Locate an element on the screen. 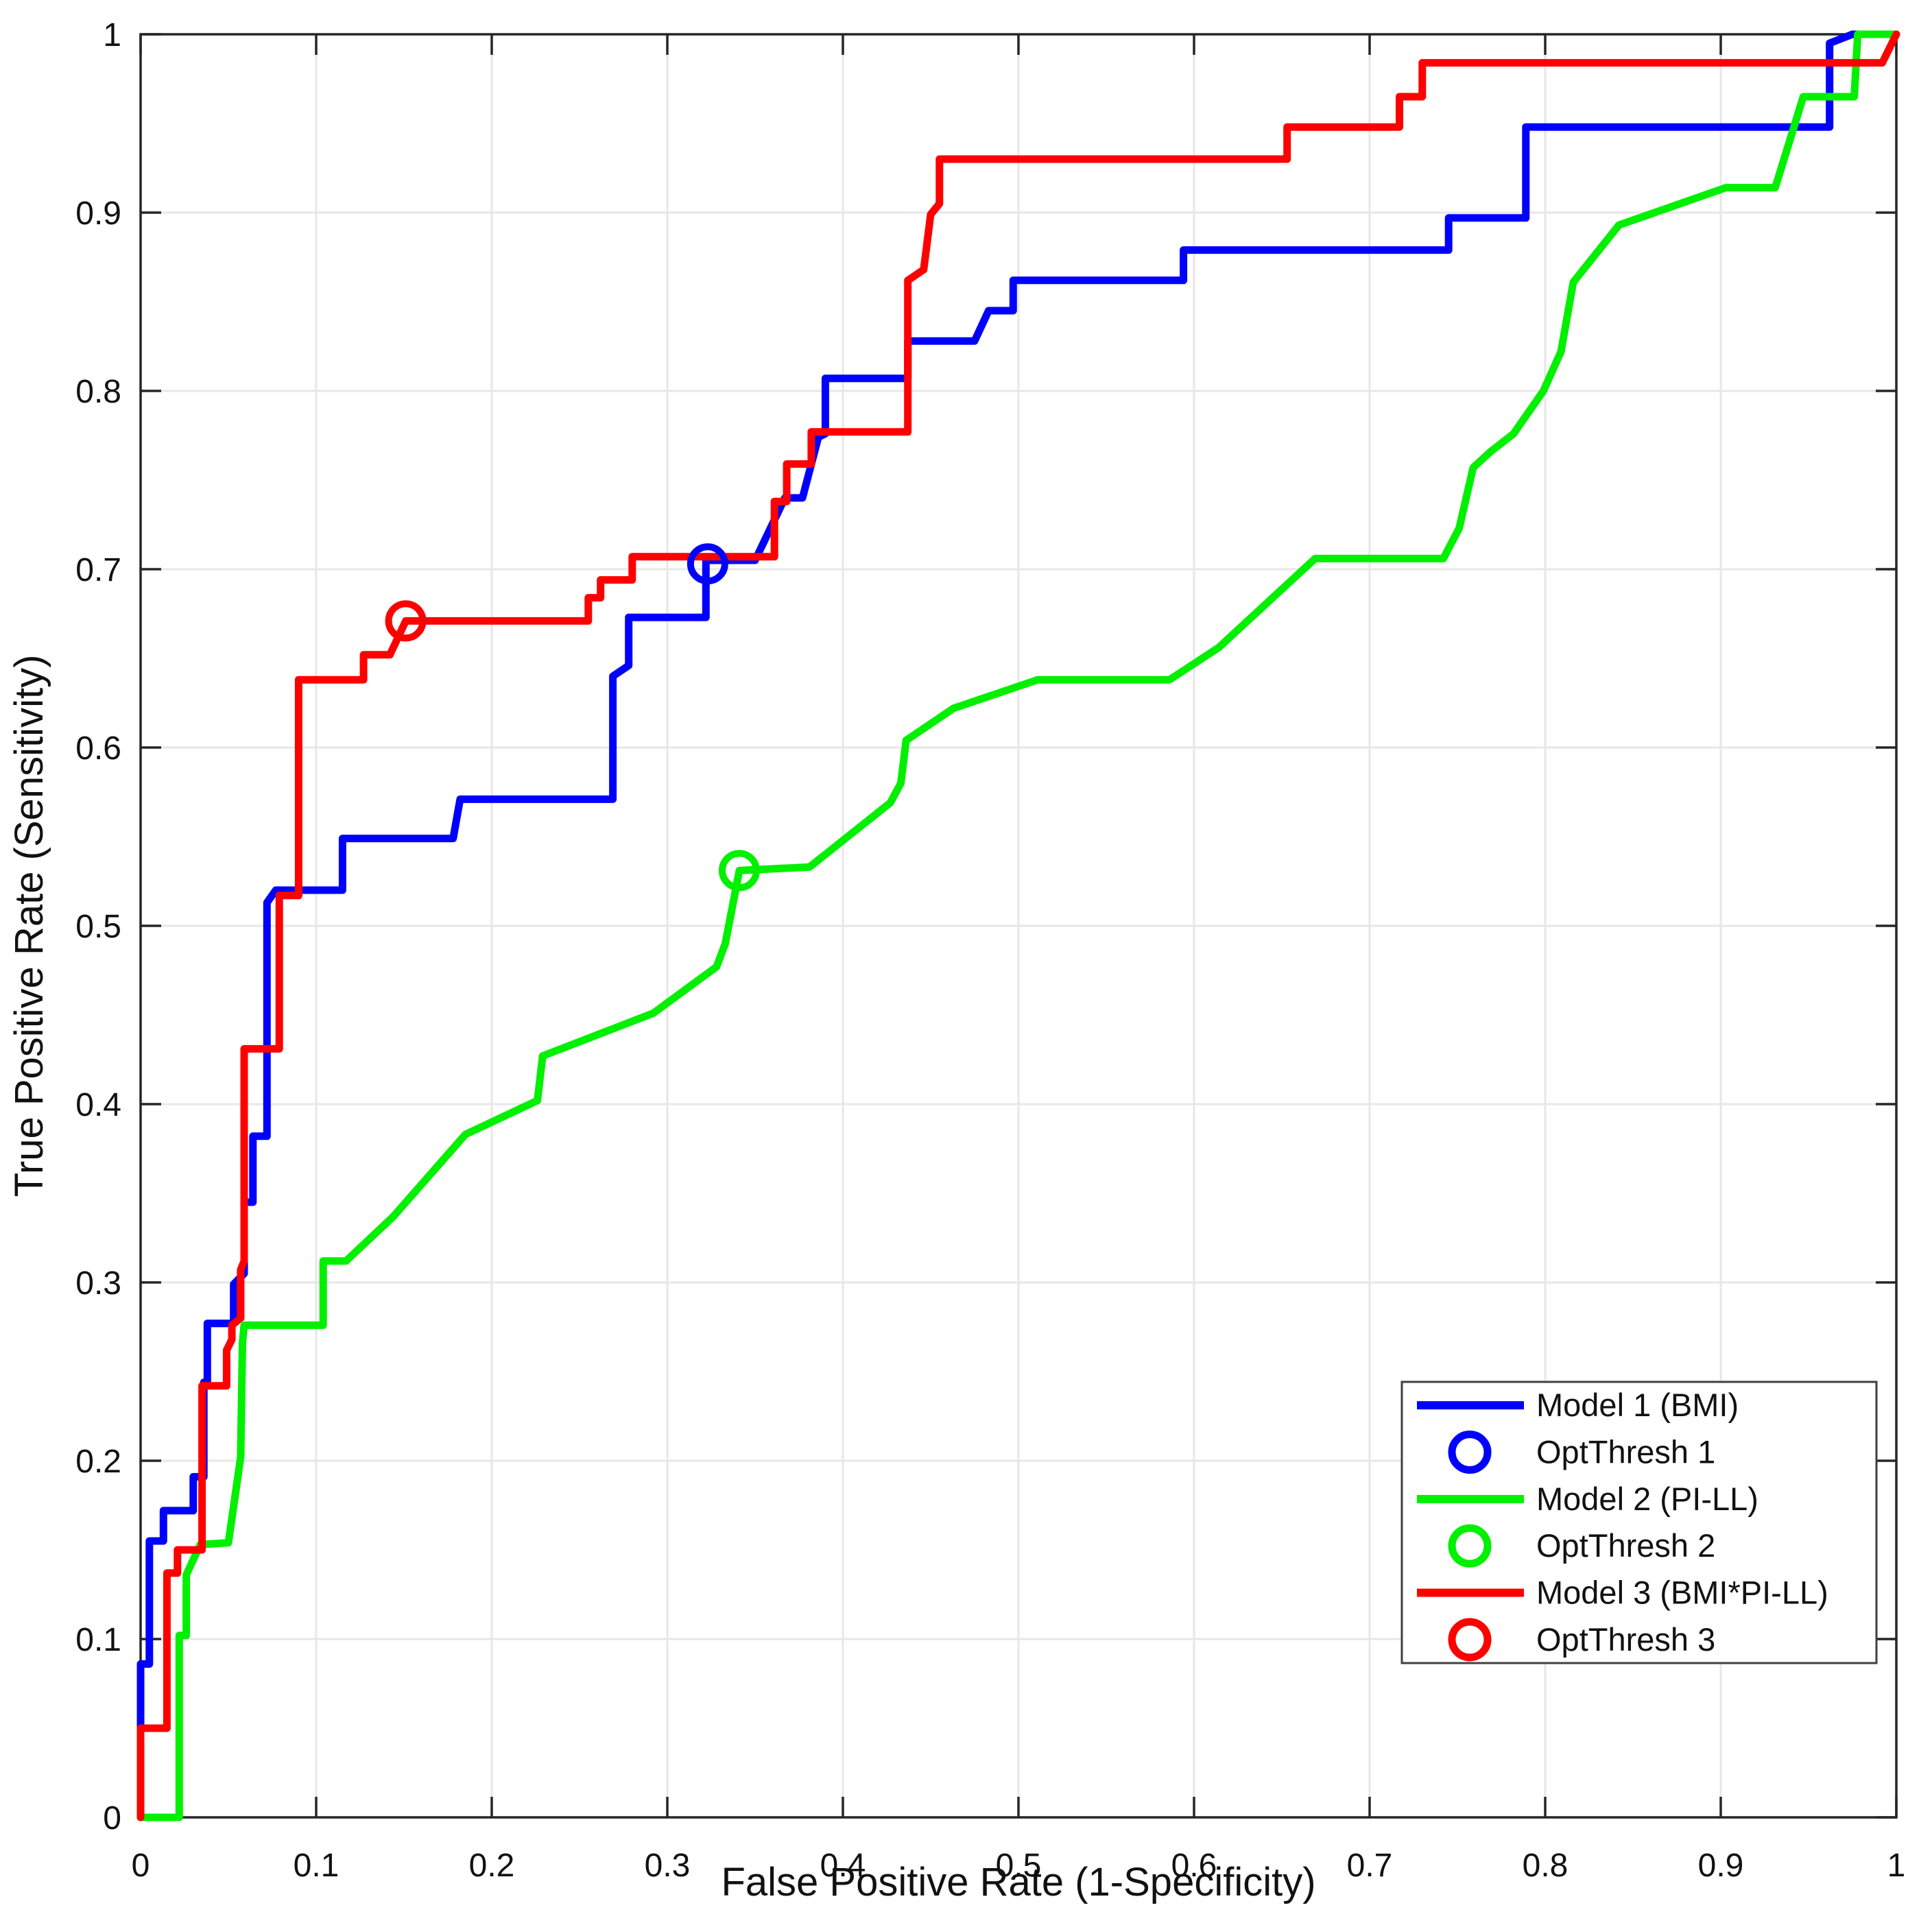  x-tick-label: 0.7 is located at coordinates (1370, 1866).